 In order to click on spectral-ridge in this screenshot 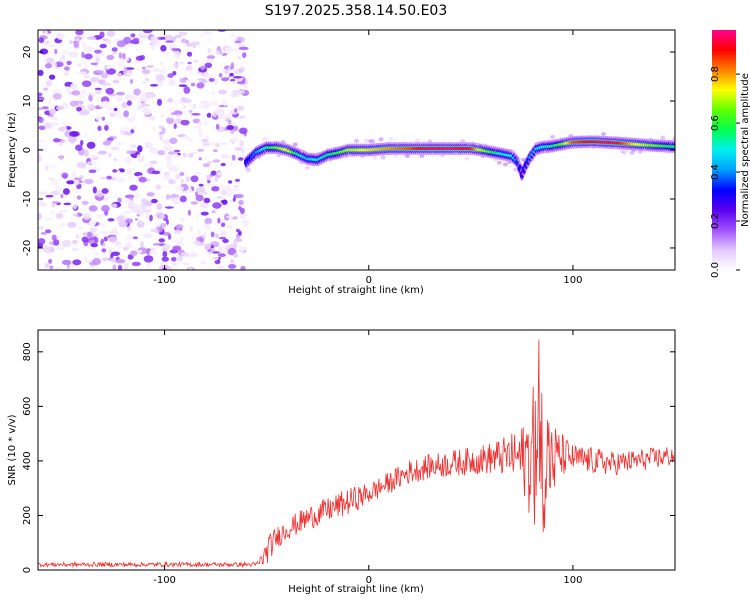, I will do `click(459, 156)`.